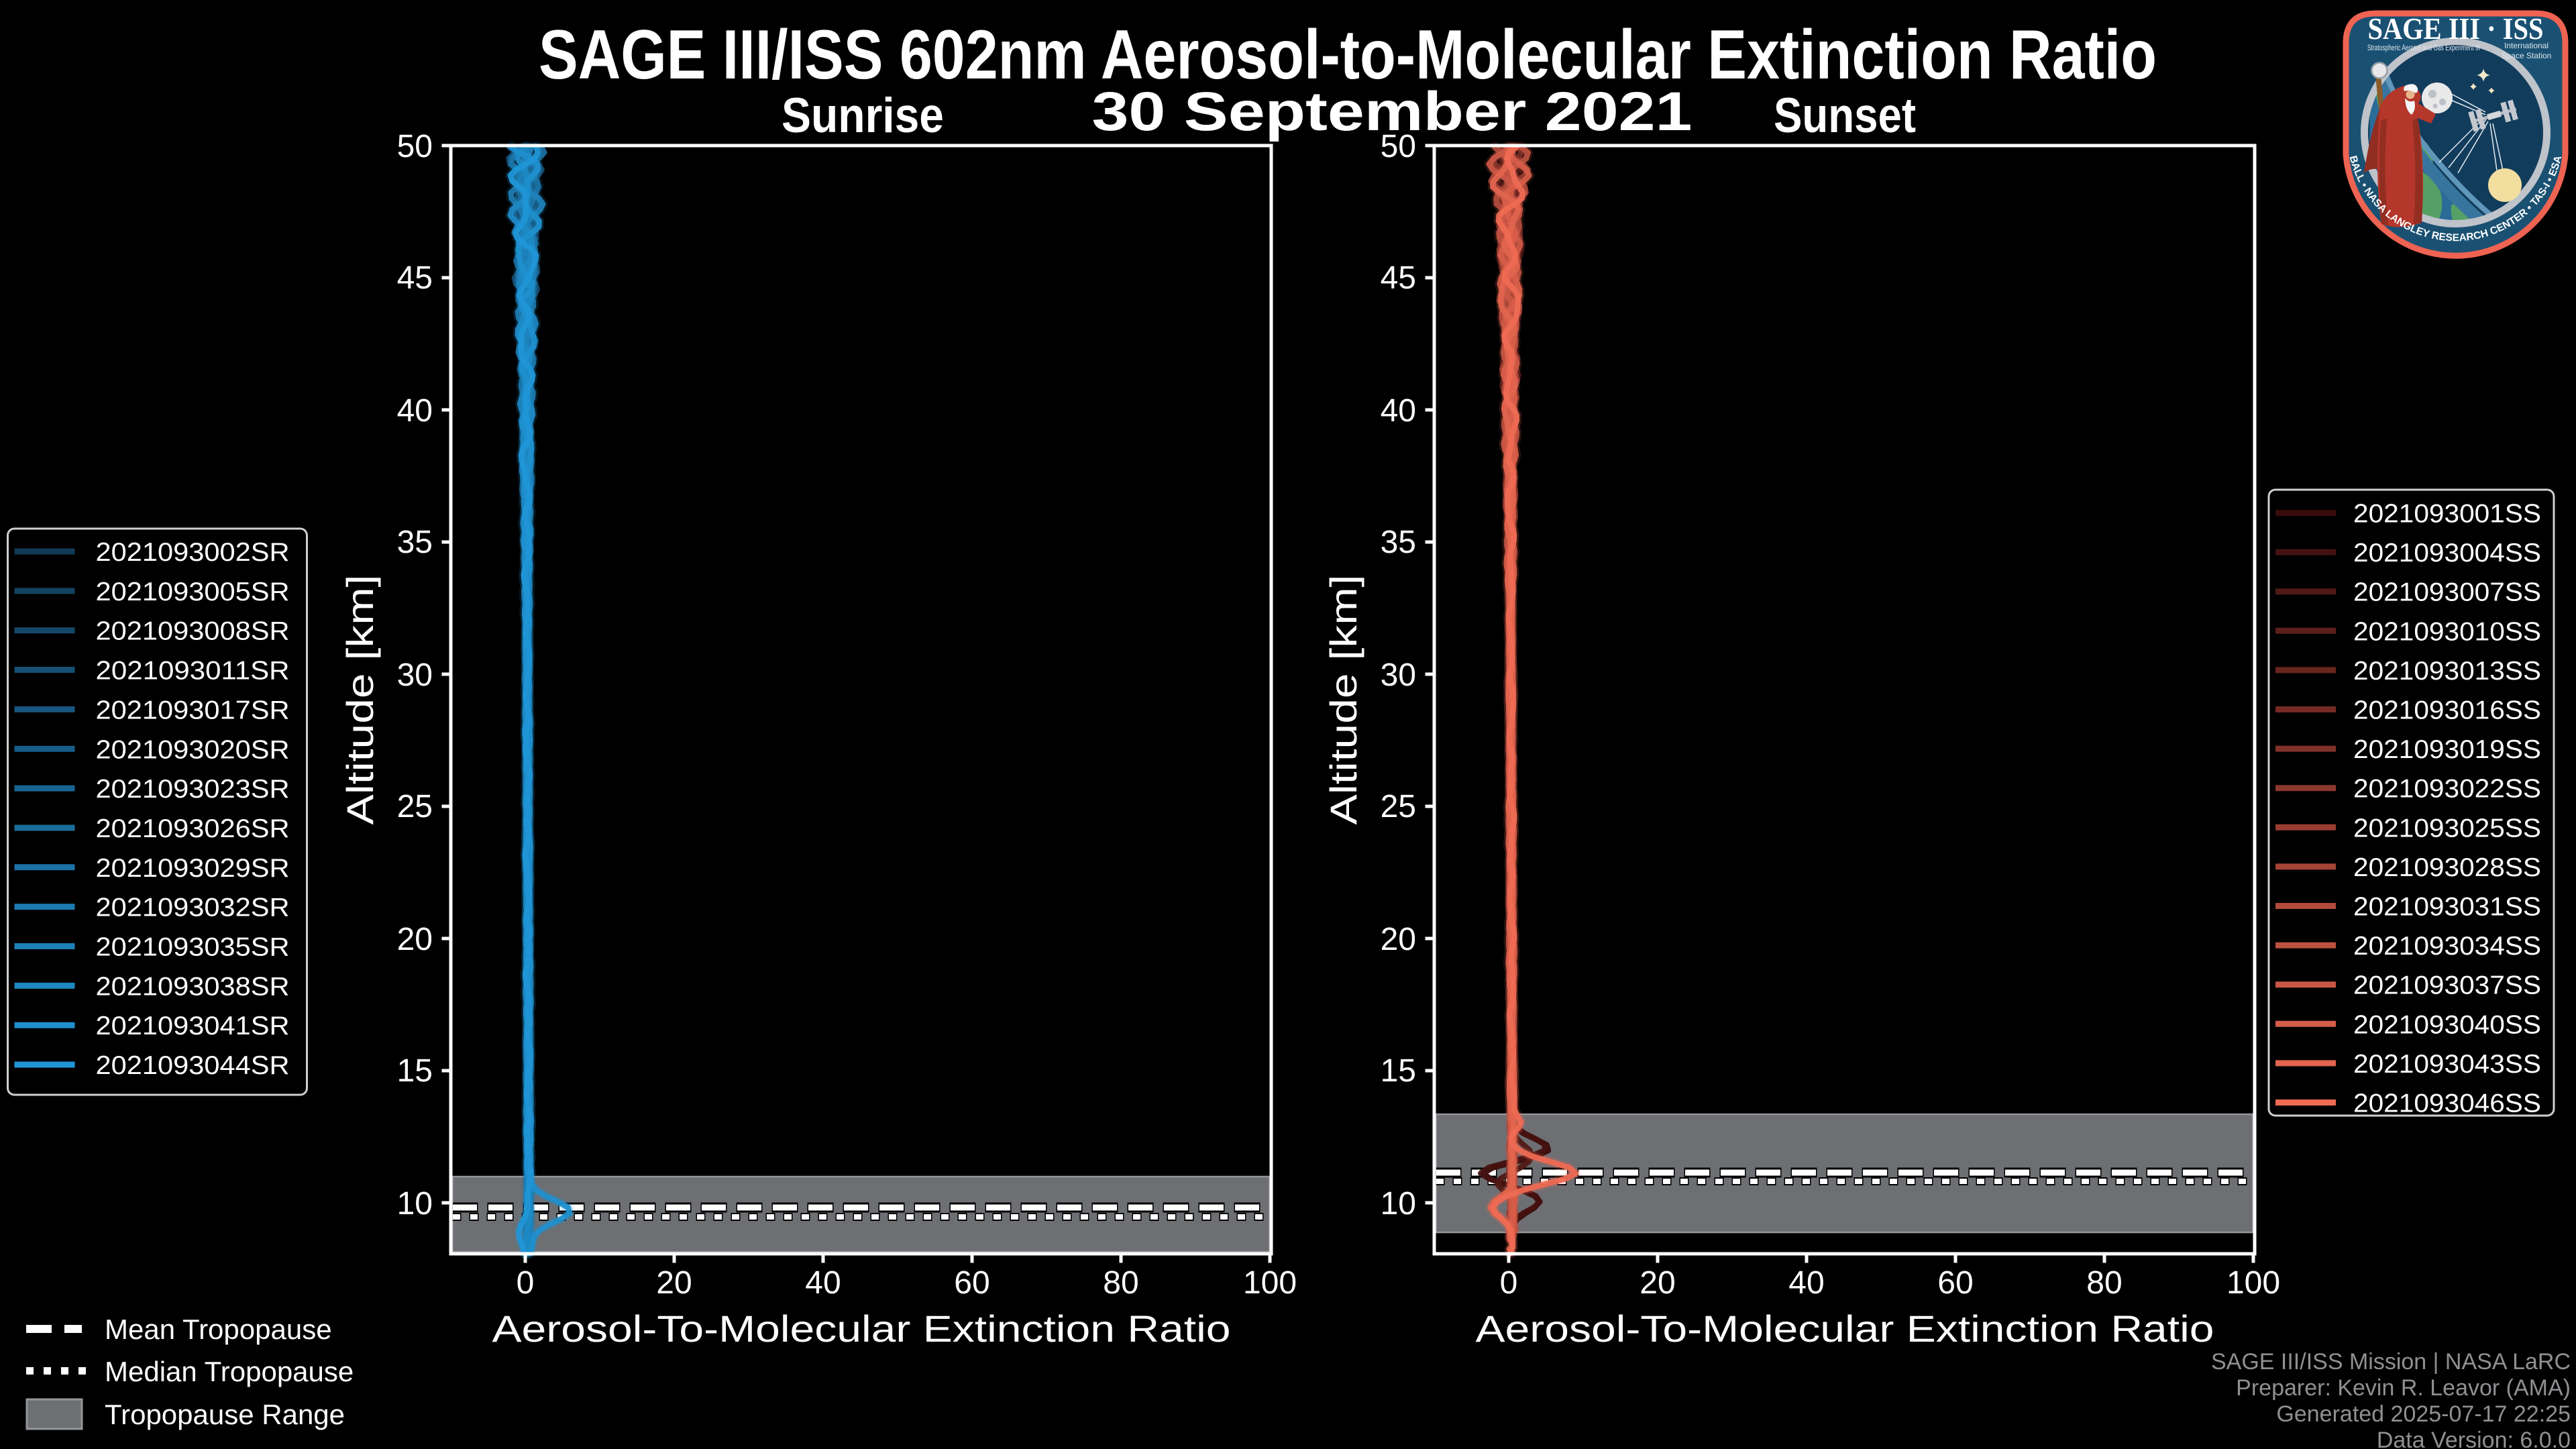 The image size is (2576, 1449). Describe the element at coordinates (2447, 1103) in the screenshot. I see `svg-text: 2021093046SS` at that location.